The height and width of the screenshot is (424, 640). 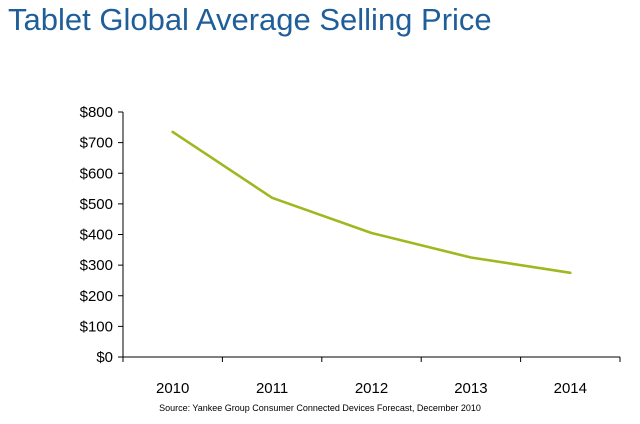 I want to click on y-tick-label: $600, so click(x=96, y=173).